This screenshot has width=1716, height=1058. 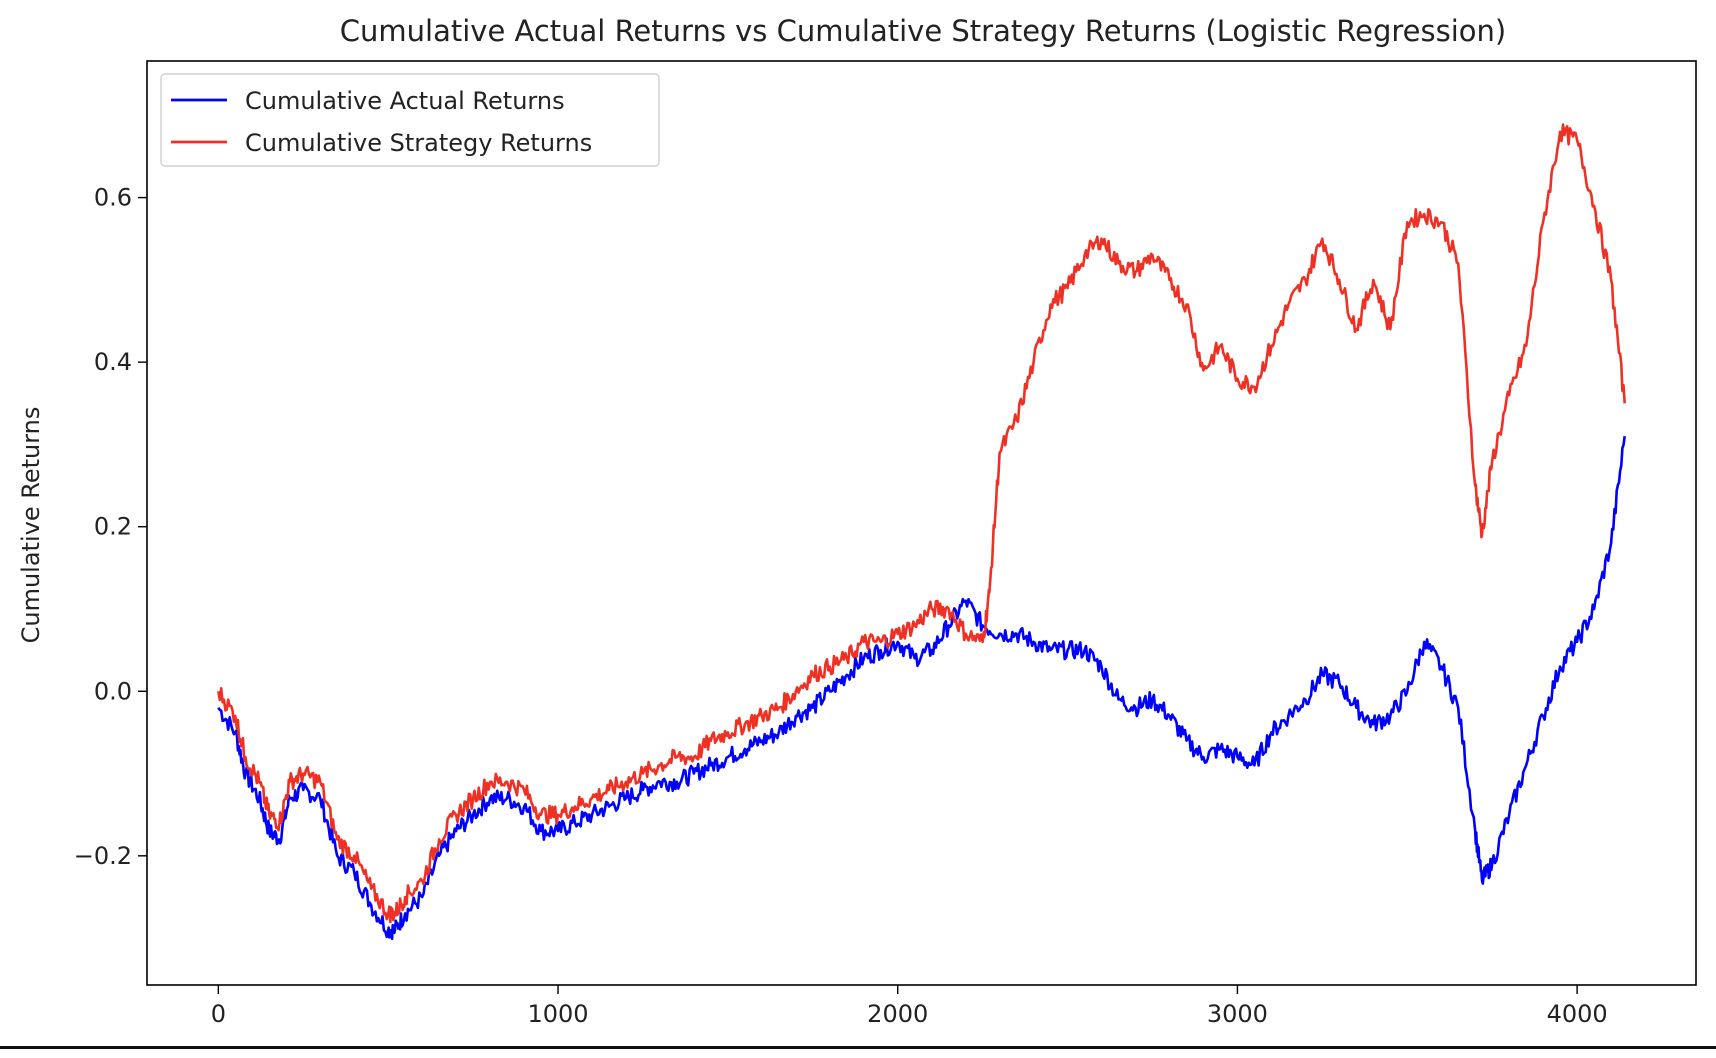 What do you see at coordinates (103, 856) in the screenshot?
I see `y-tick-label: −0.2` at bounding box center [103, 856].